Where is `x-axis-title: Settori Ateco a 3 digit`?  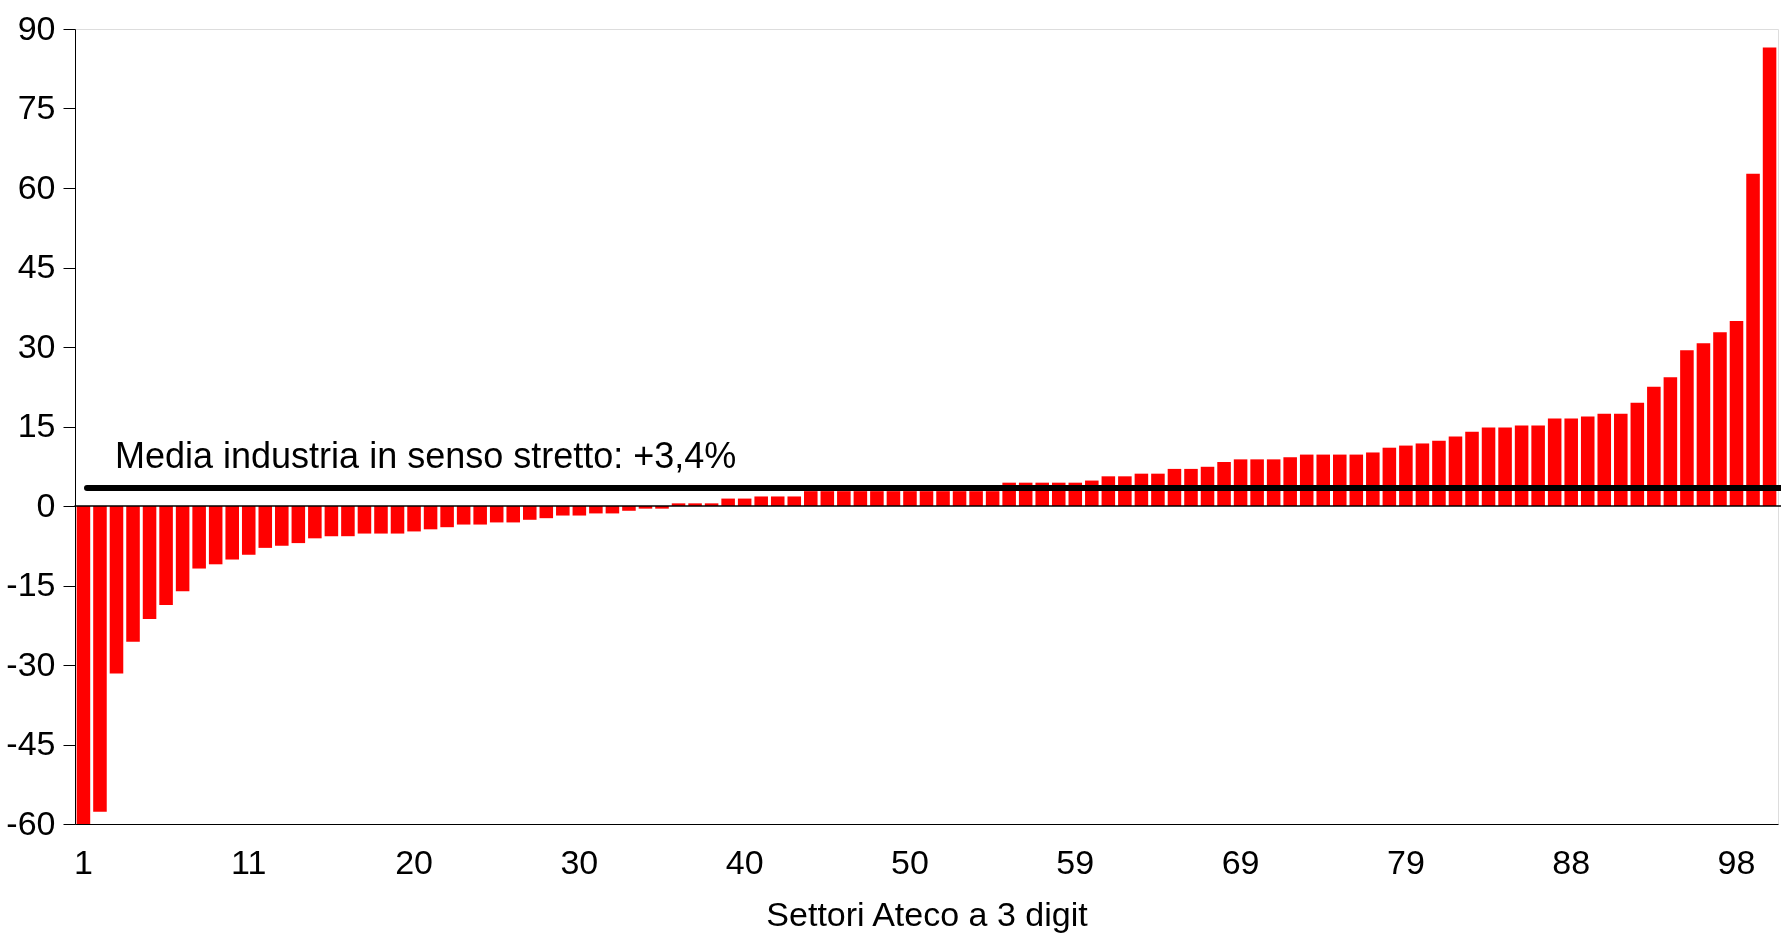
x-axis-title: Settori Ateco a 3 digit is located at coordinates (927, 913).